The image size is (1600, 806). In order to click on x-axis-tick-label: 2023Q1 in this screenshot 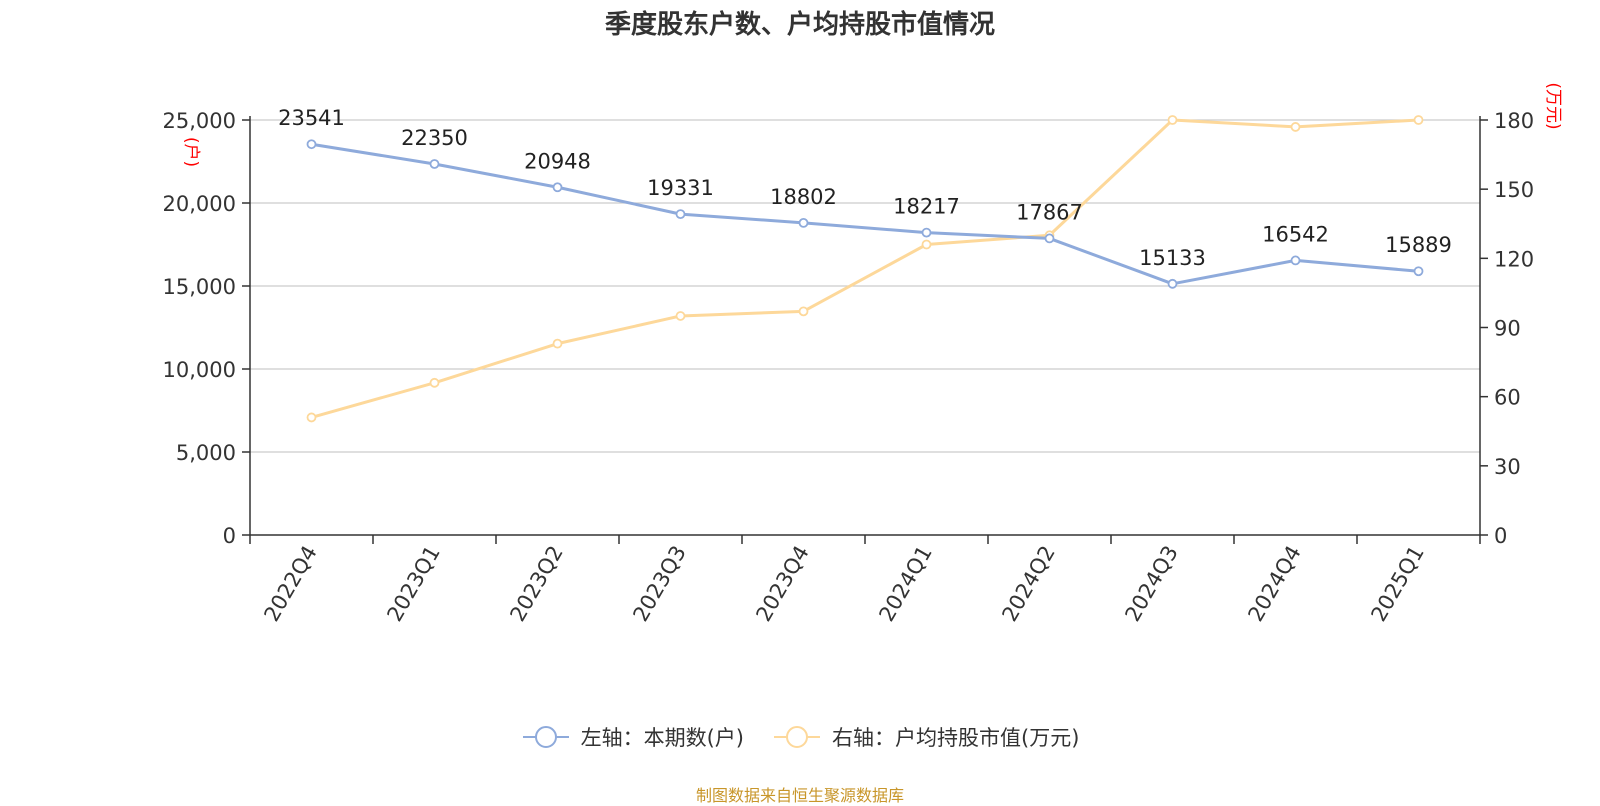, I will do `click(413, 584)`.